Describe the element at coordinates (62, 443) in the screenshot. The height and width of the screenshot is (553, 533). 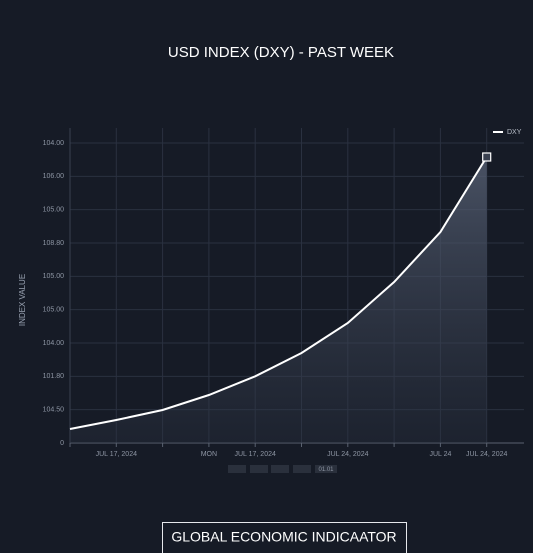
I see `y-tick-label: 0` at that location.